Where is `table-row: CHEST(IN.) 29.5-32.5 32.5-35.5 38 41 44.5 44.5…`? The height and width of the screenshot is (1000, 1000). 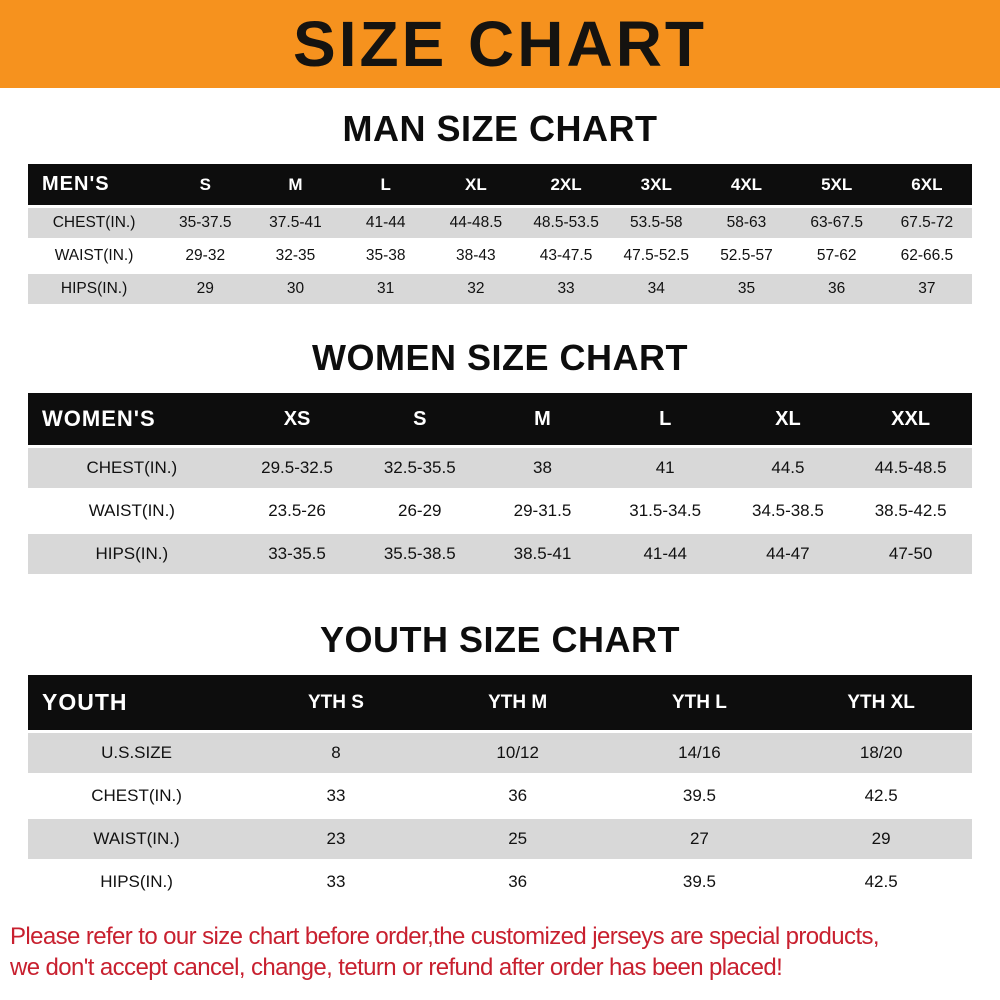 table-row: CHEST(IN.) 29.5-32.5 32.5-35.5 38 41 44.5 44.5… is located at coordinates (500, 468).